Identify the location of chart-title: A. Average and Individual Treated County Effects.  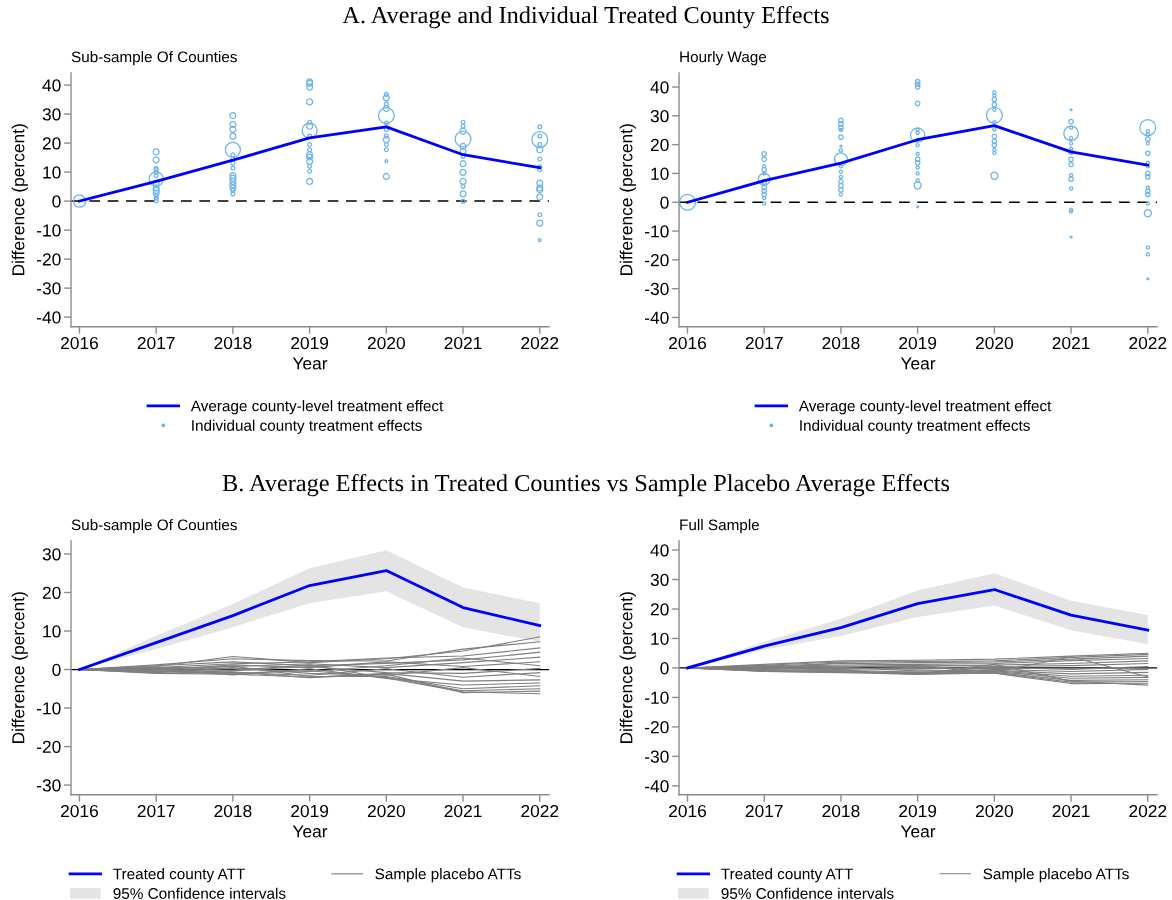
(585, 17).